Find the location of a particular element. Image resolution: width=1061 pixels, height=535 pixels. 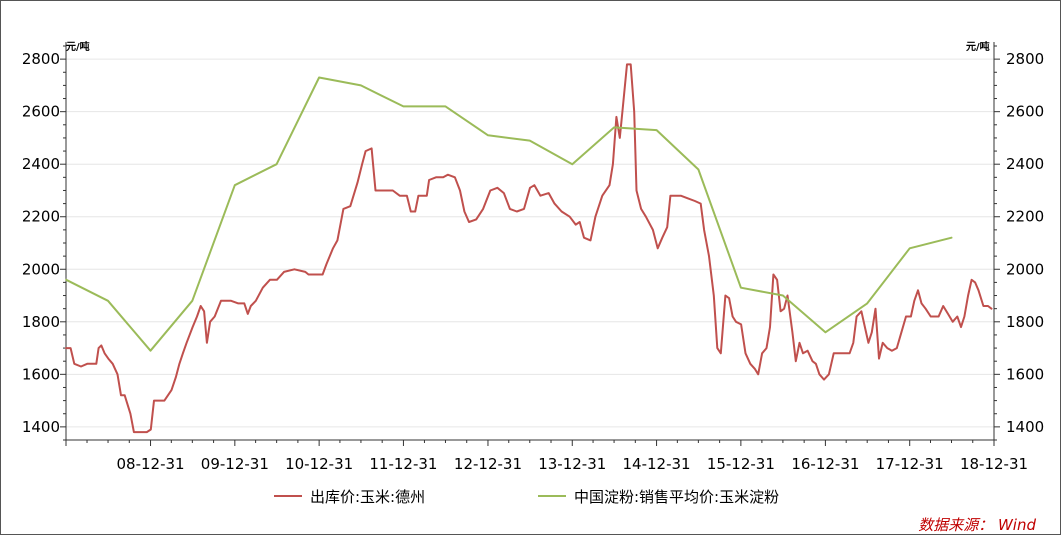

y-tick-label-right: 1400 is located at coordinates (1025, 427).